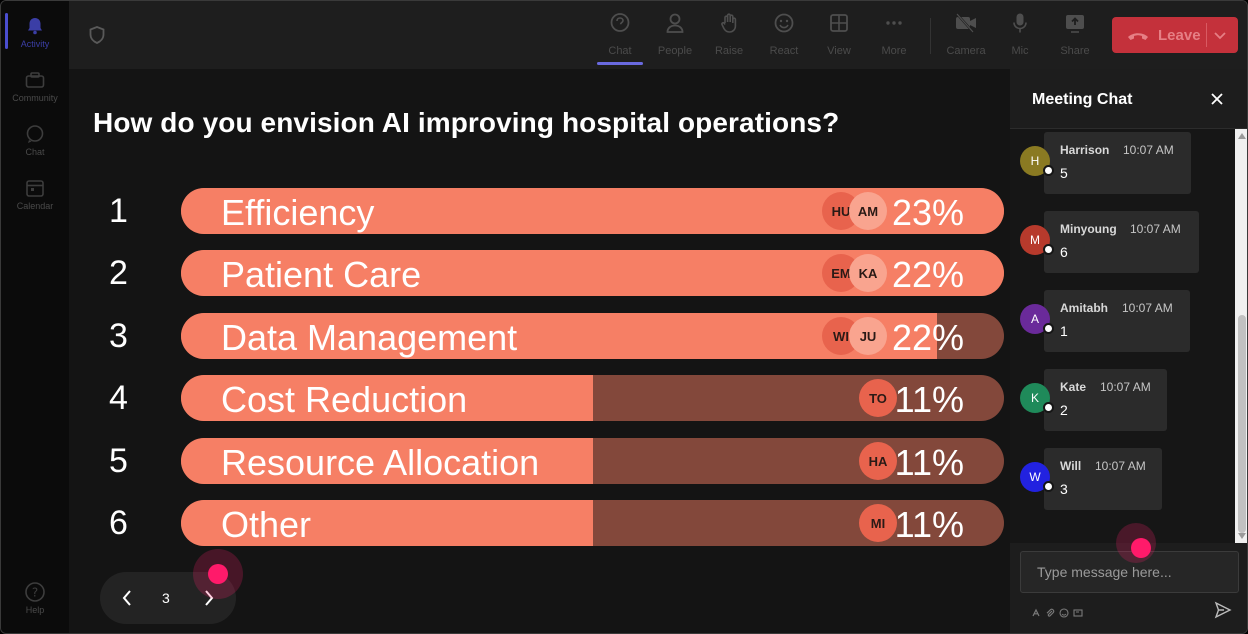 The width and height of the screenshot is (1248, 634). What do you see at coordinates (930, 36) in the screenshot?
I see `toolbar-divider` at bounding box center [930, 36].